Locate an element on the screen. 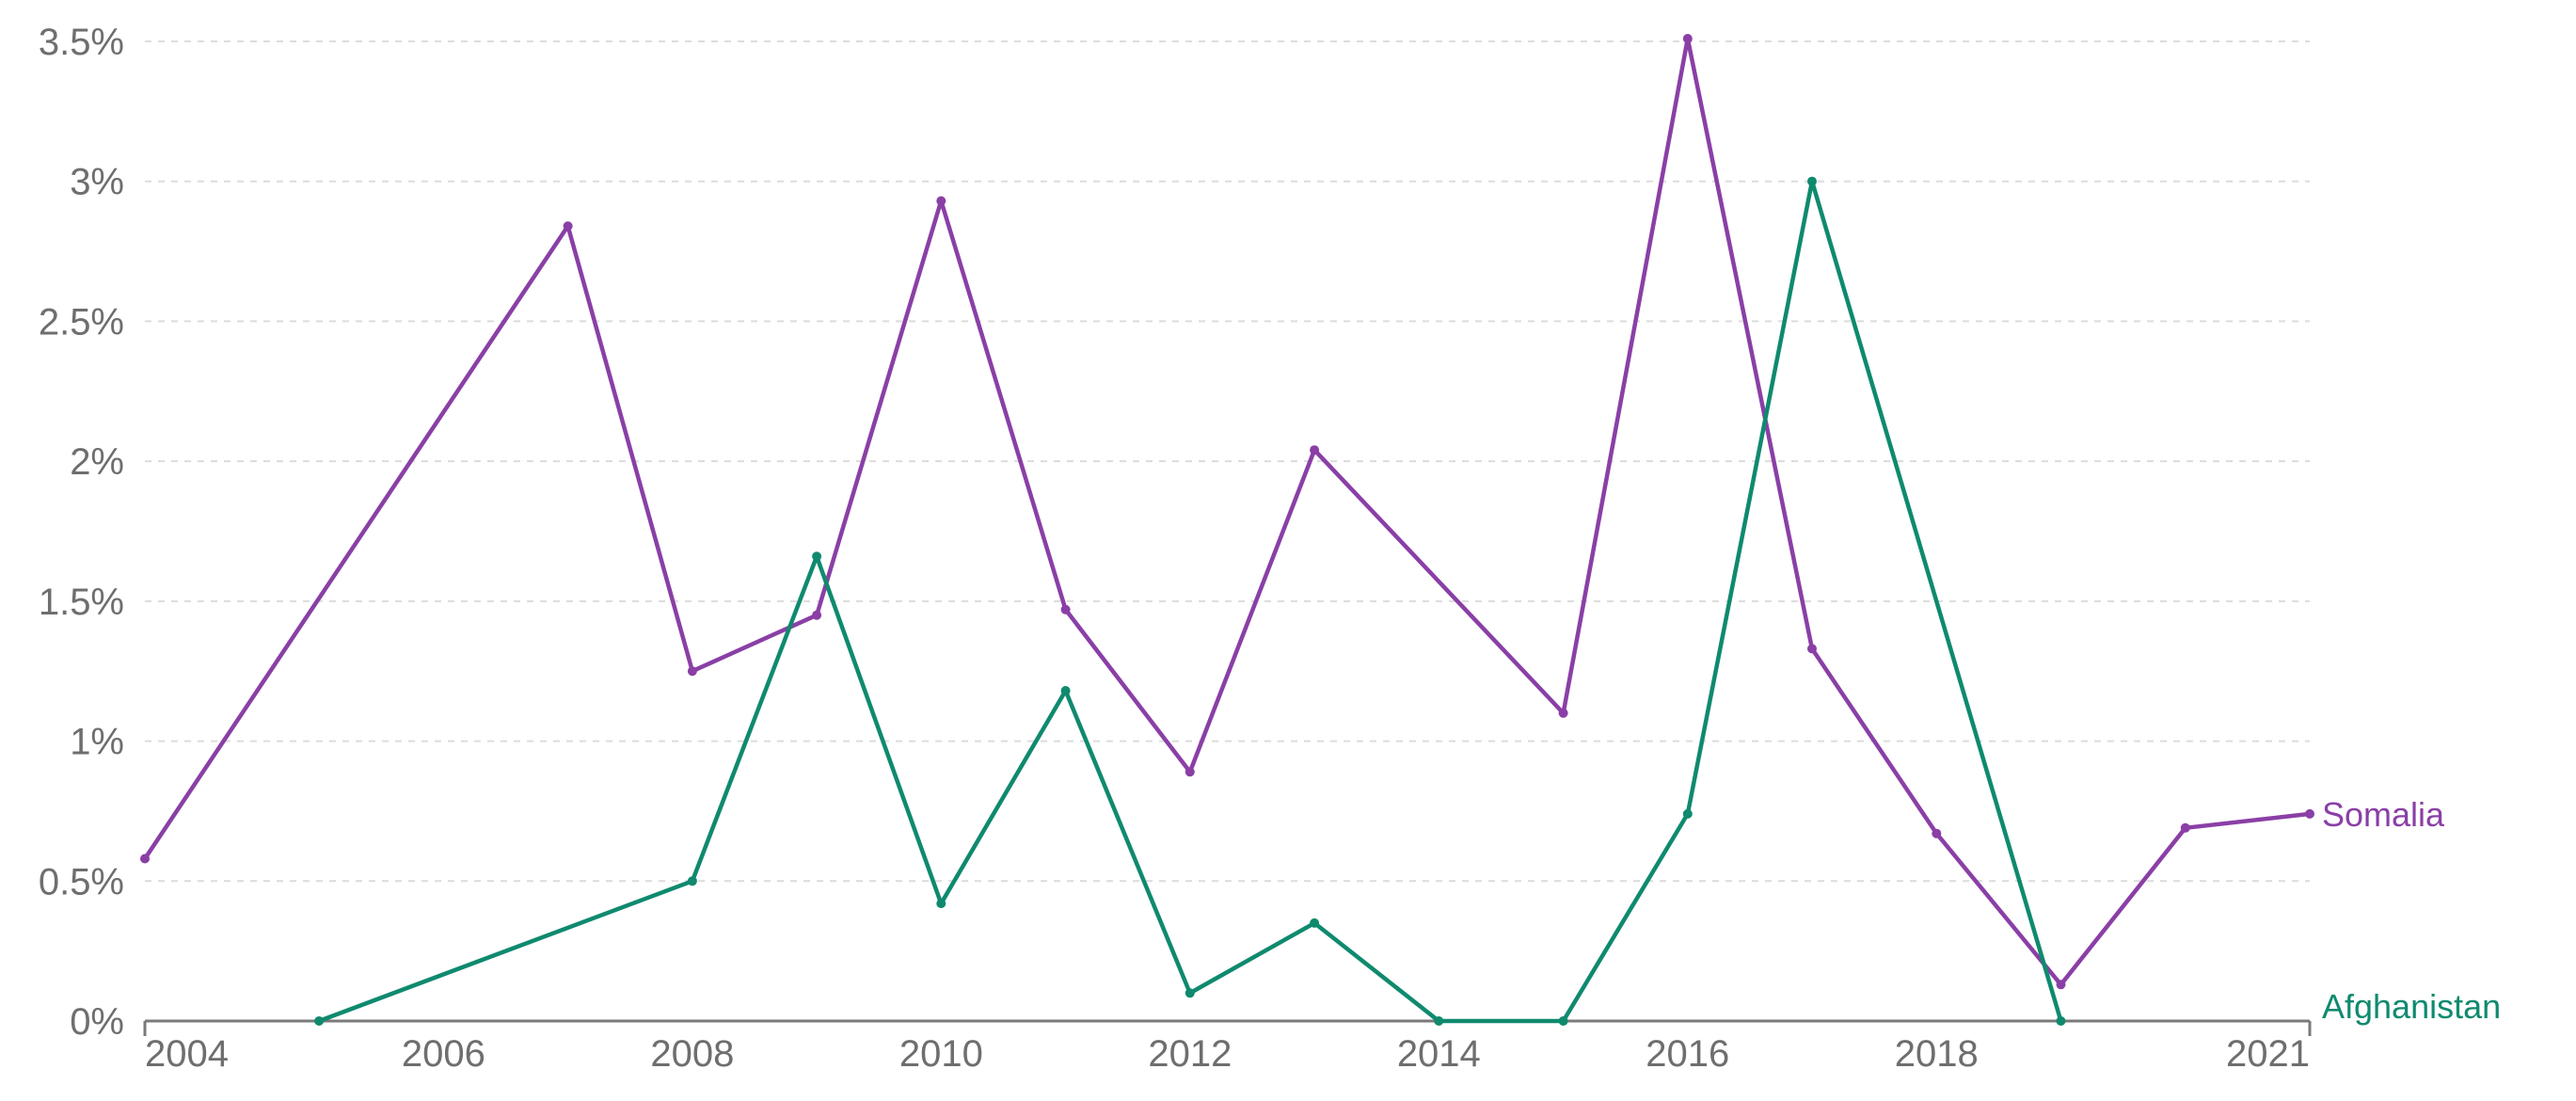 The image size is (2576, 1101). y-axis-tick-labels: 0% 0.5% 1% 1.5% 2% 2.5% 3% 3.5% is located at coordinates (81, 532).